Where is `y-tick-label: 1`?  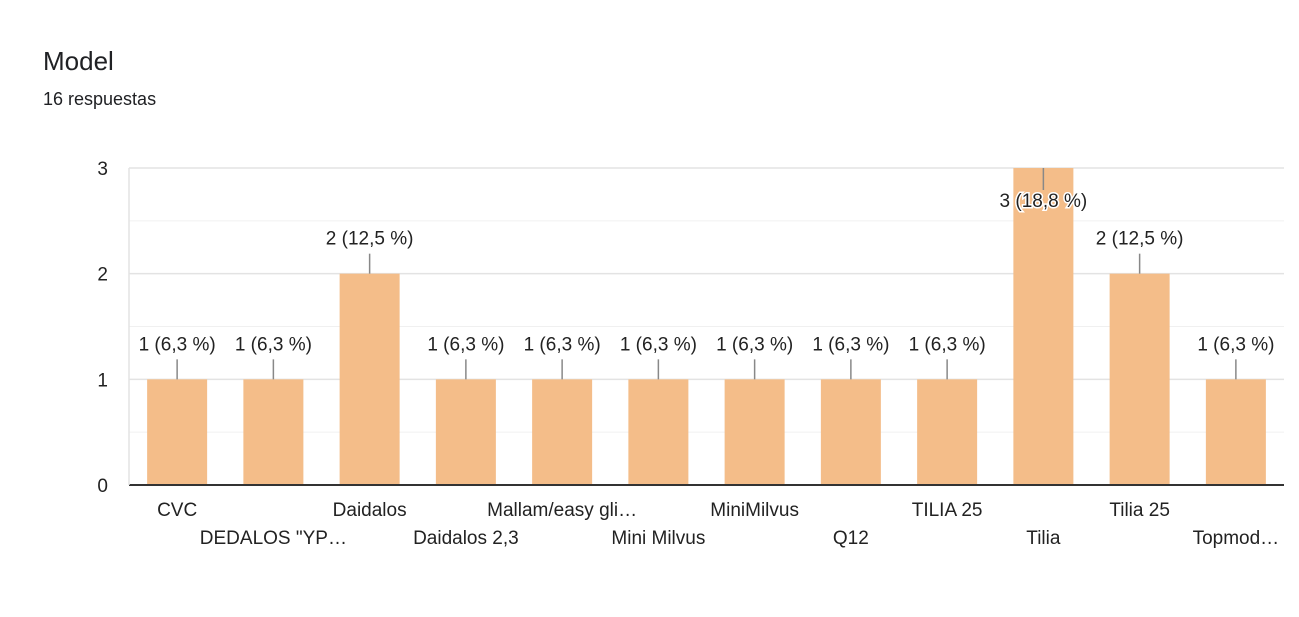 y-tick-label: 1 is located at coordinates (102, 380).